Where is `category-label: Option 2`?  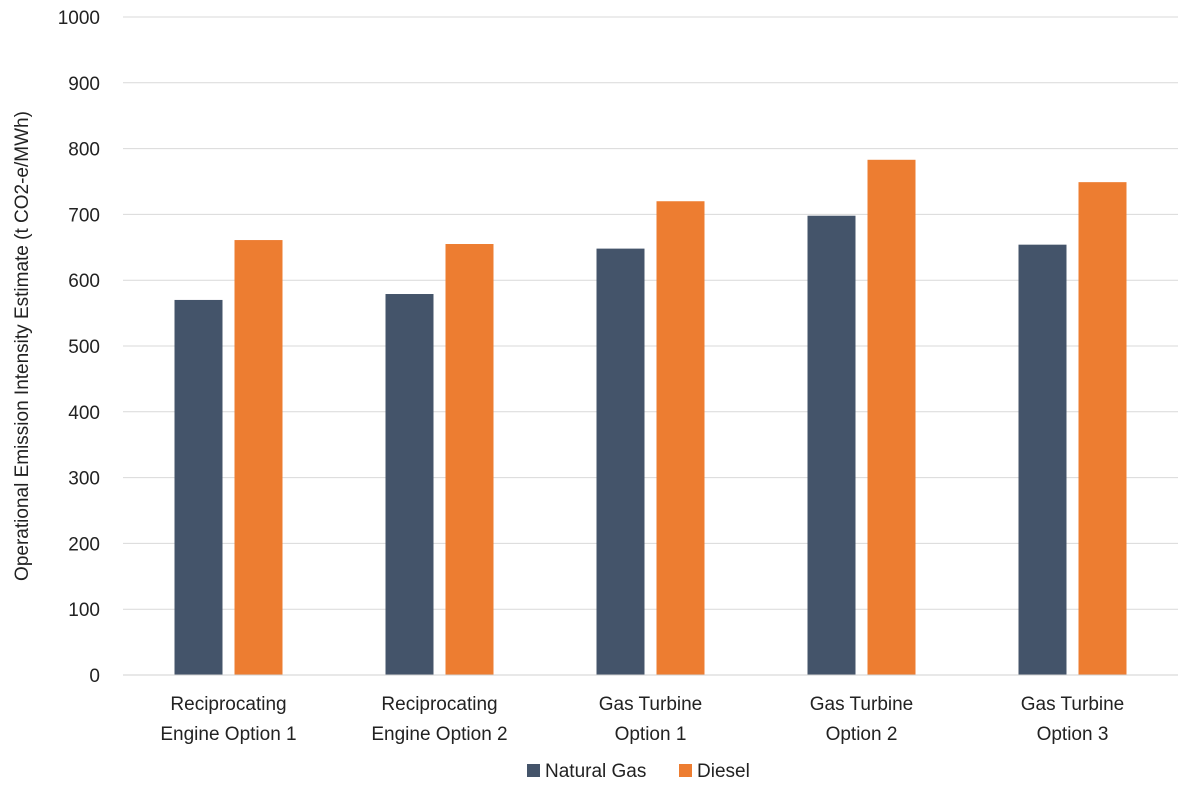 category-label: Option 2 is located at coordinates (862, 734).